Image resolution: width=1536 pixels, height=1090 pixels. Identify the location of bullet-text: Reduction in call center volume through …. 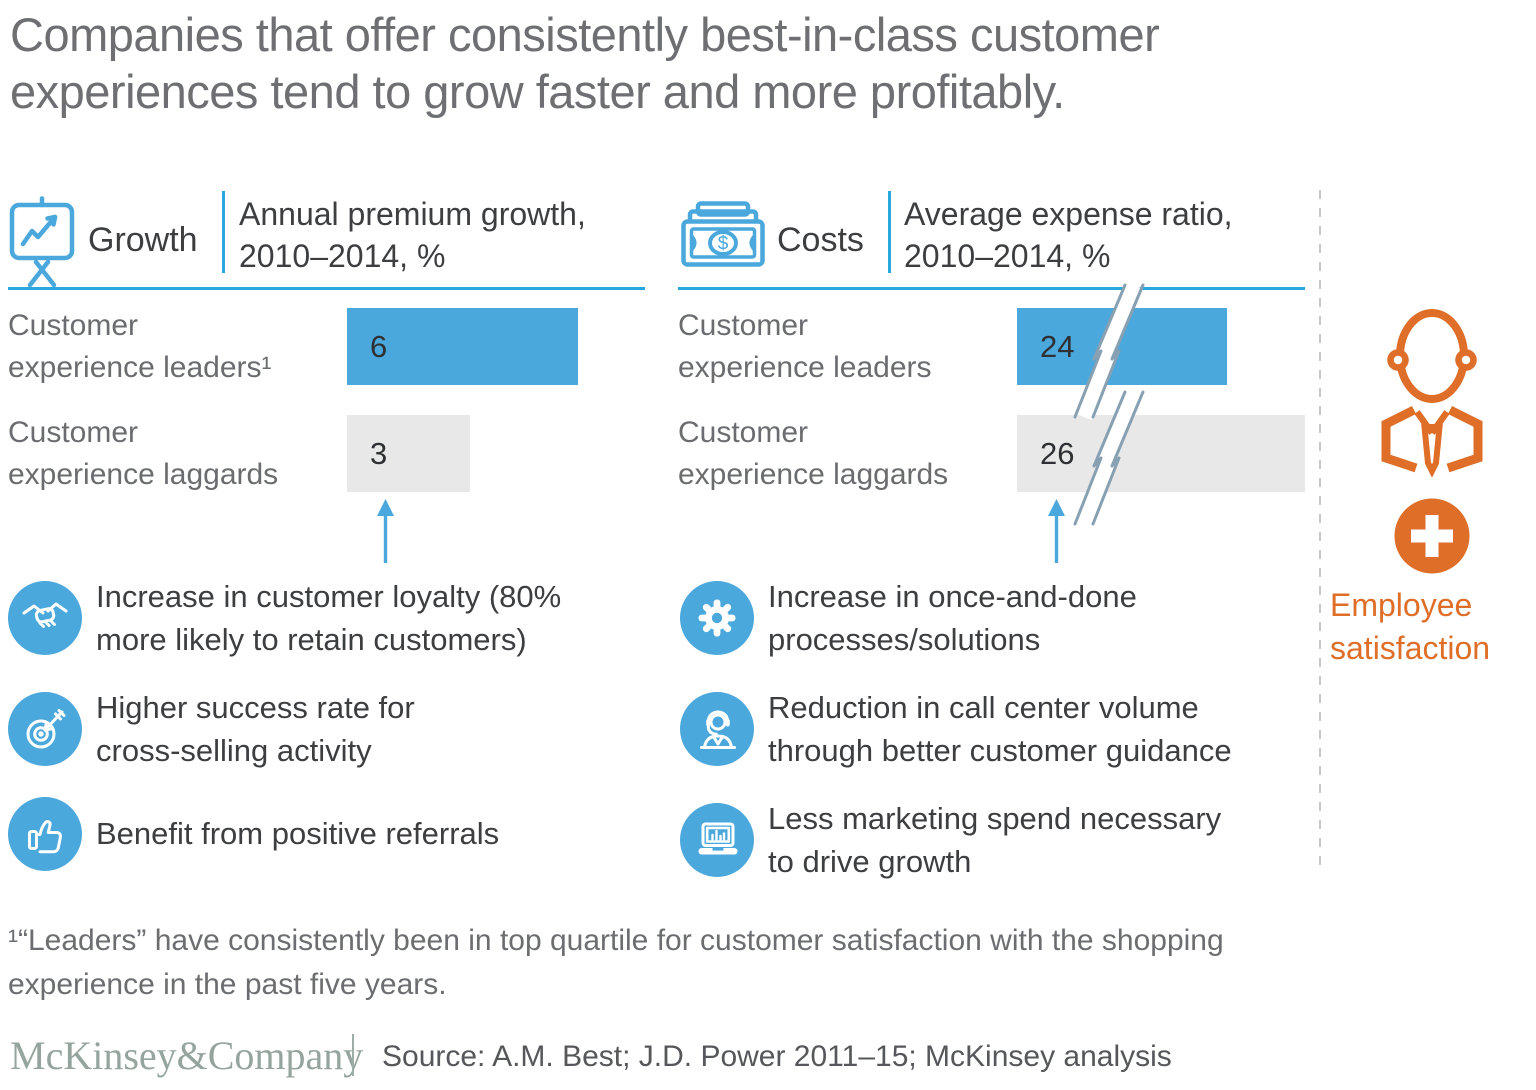
(1000, 729).